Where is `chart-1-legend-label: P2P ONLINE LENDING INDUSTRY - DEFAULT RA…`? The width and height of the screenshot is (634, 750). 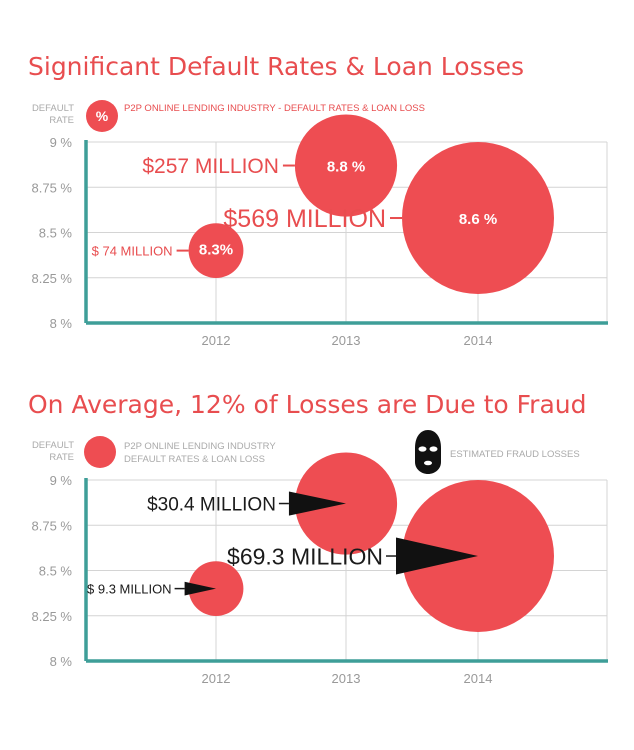
chart-1-legend-label: P2P ONLINE LENDING INDUSTRY - DEFAULT RA… is located at coordinates (274, 108).